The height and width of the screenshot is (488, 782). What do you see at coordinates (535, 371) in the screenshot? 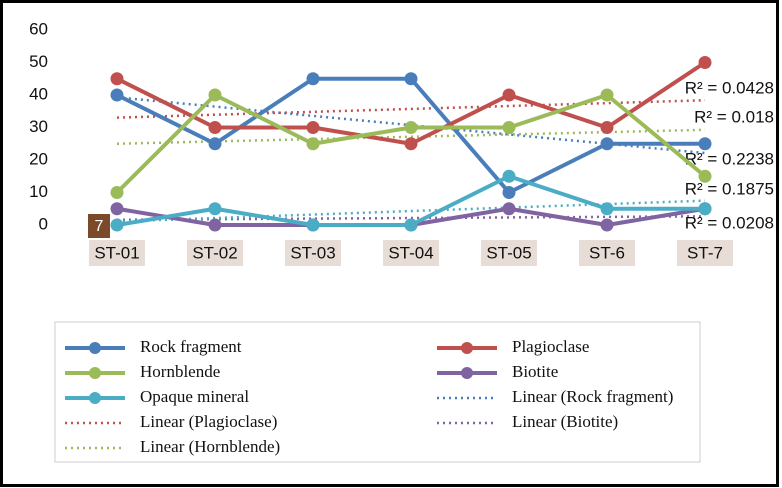
I see `legend-label: Biotite` at bounding box center [535, 371].